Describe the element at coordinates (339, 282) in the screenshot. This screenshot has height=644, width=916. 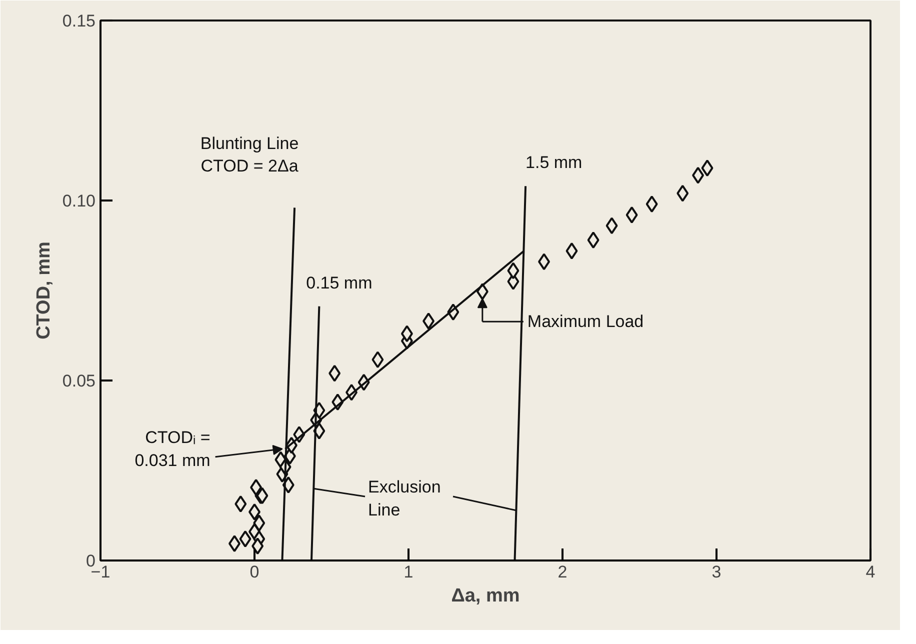
I see `annotation: 0.15 mm` at that location.